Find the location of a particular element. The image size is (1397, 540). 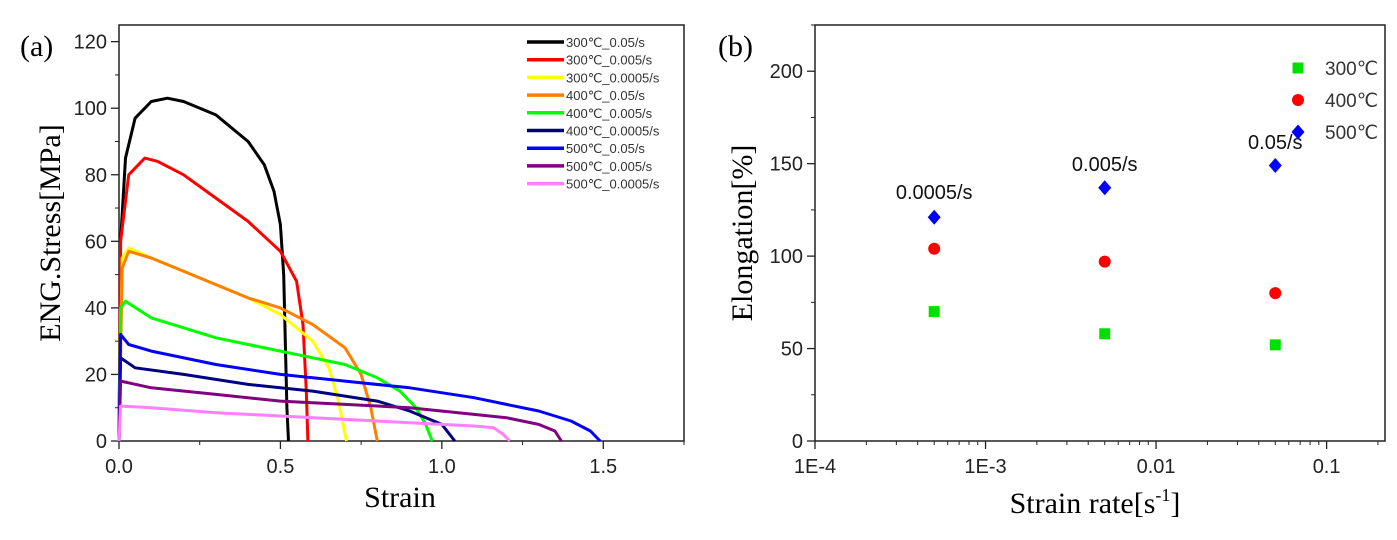

panel-a-ytick-label: 20 is located at coordinates (96, 375).